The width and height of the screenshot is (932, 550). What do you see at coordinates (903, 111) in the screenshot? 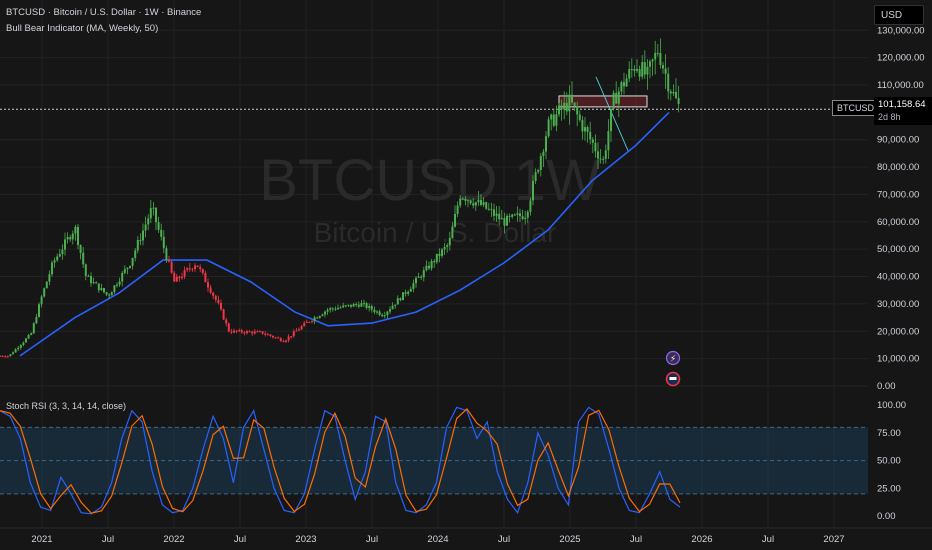
I see `last-price-tag: 101,158.64 2d 8h` at bounding box center [903, 111].